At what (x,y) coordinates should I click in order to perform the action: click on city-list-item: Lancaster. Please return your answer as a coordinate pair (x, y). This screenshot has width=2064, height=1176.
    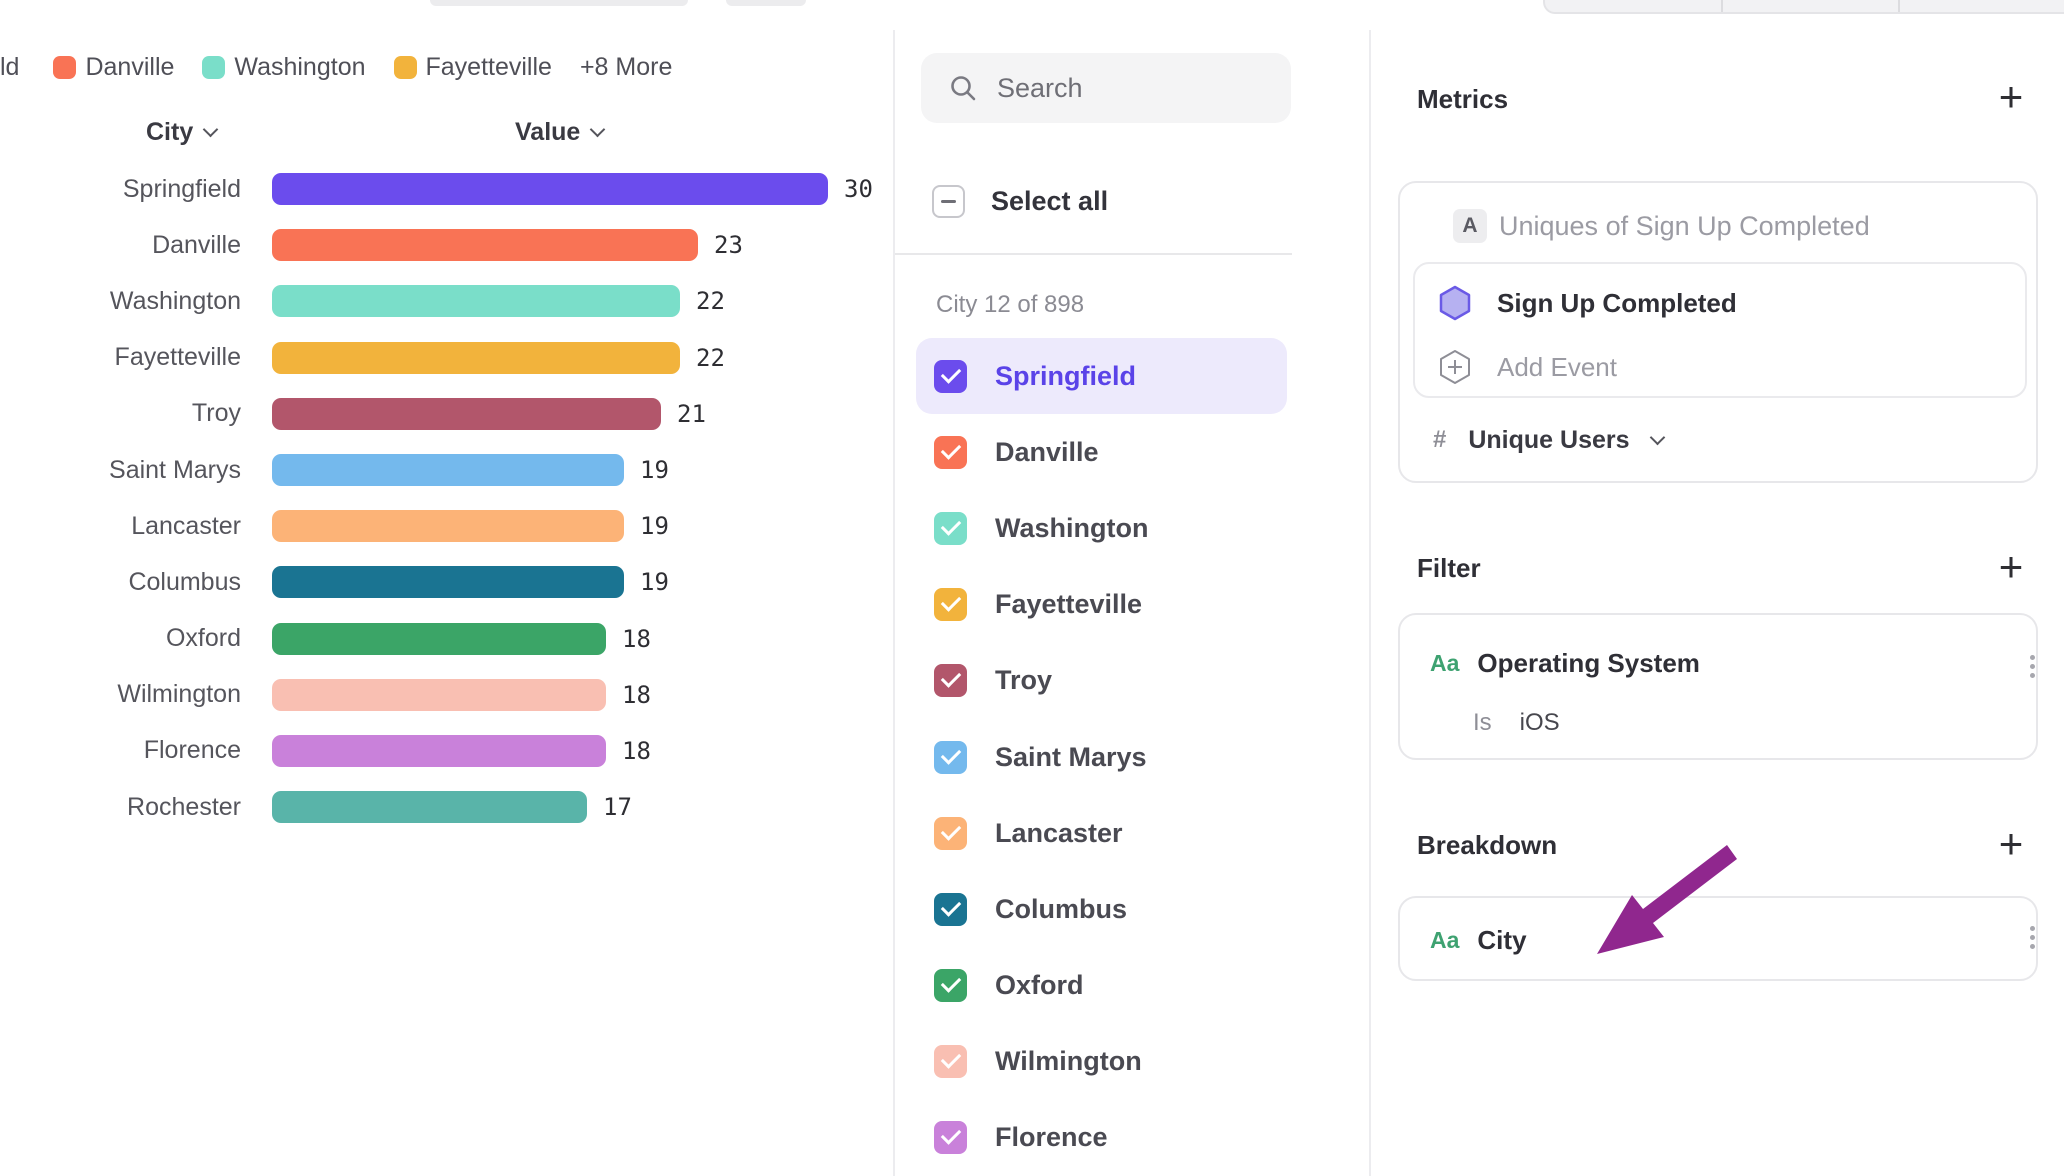
    Looking at the image, I should click on (1101, 833).